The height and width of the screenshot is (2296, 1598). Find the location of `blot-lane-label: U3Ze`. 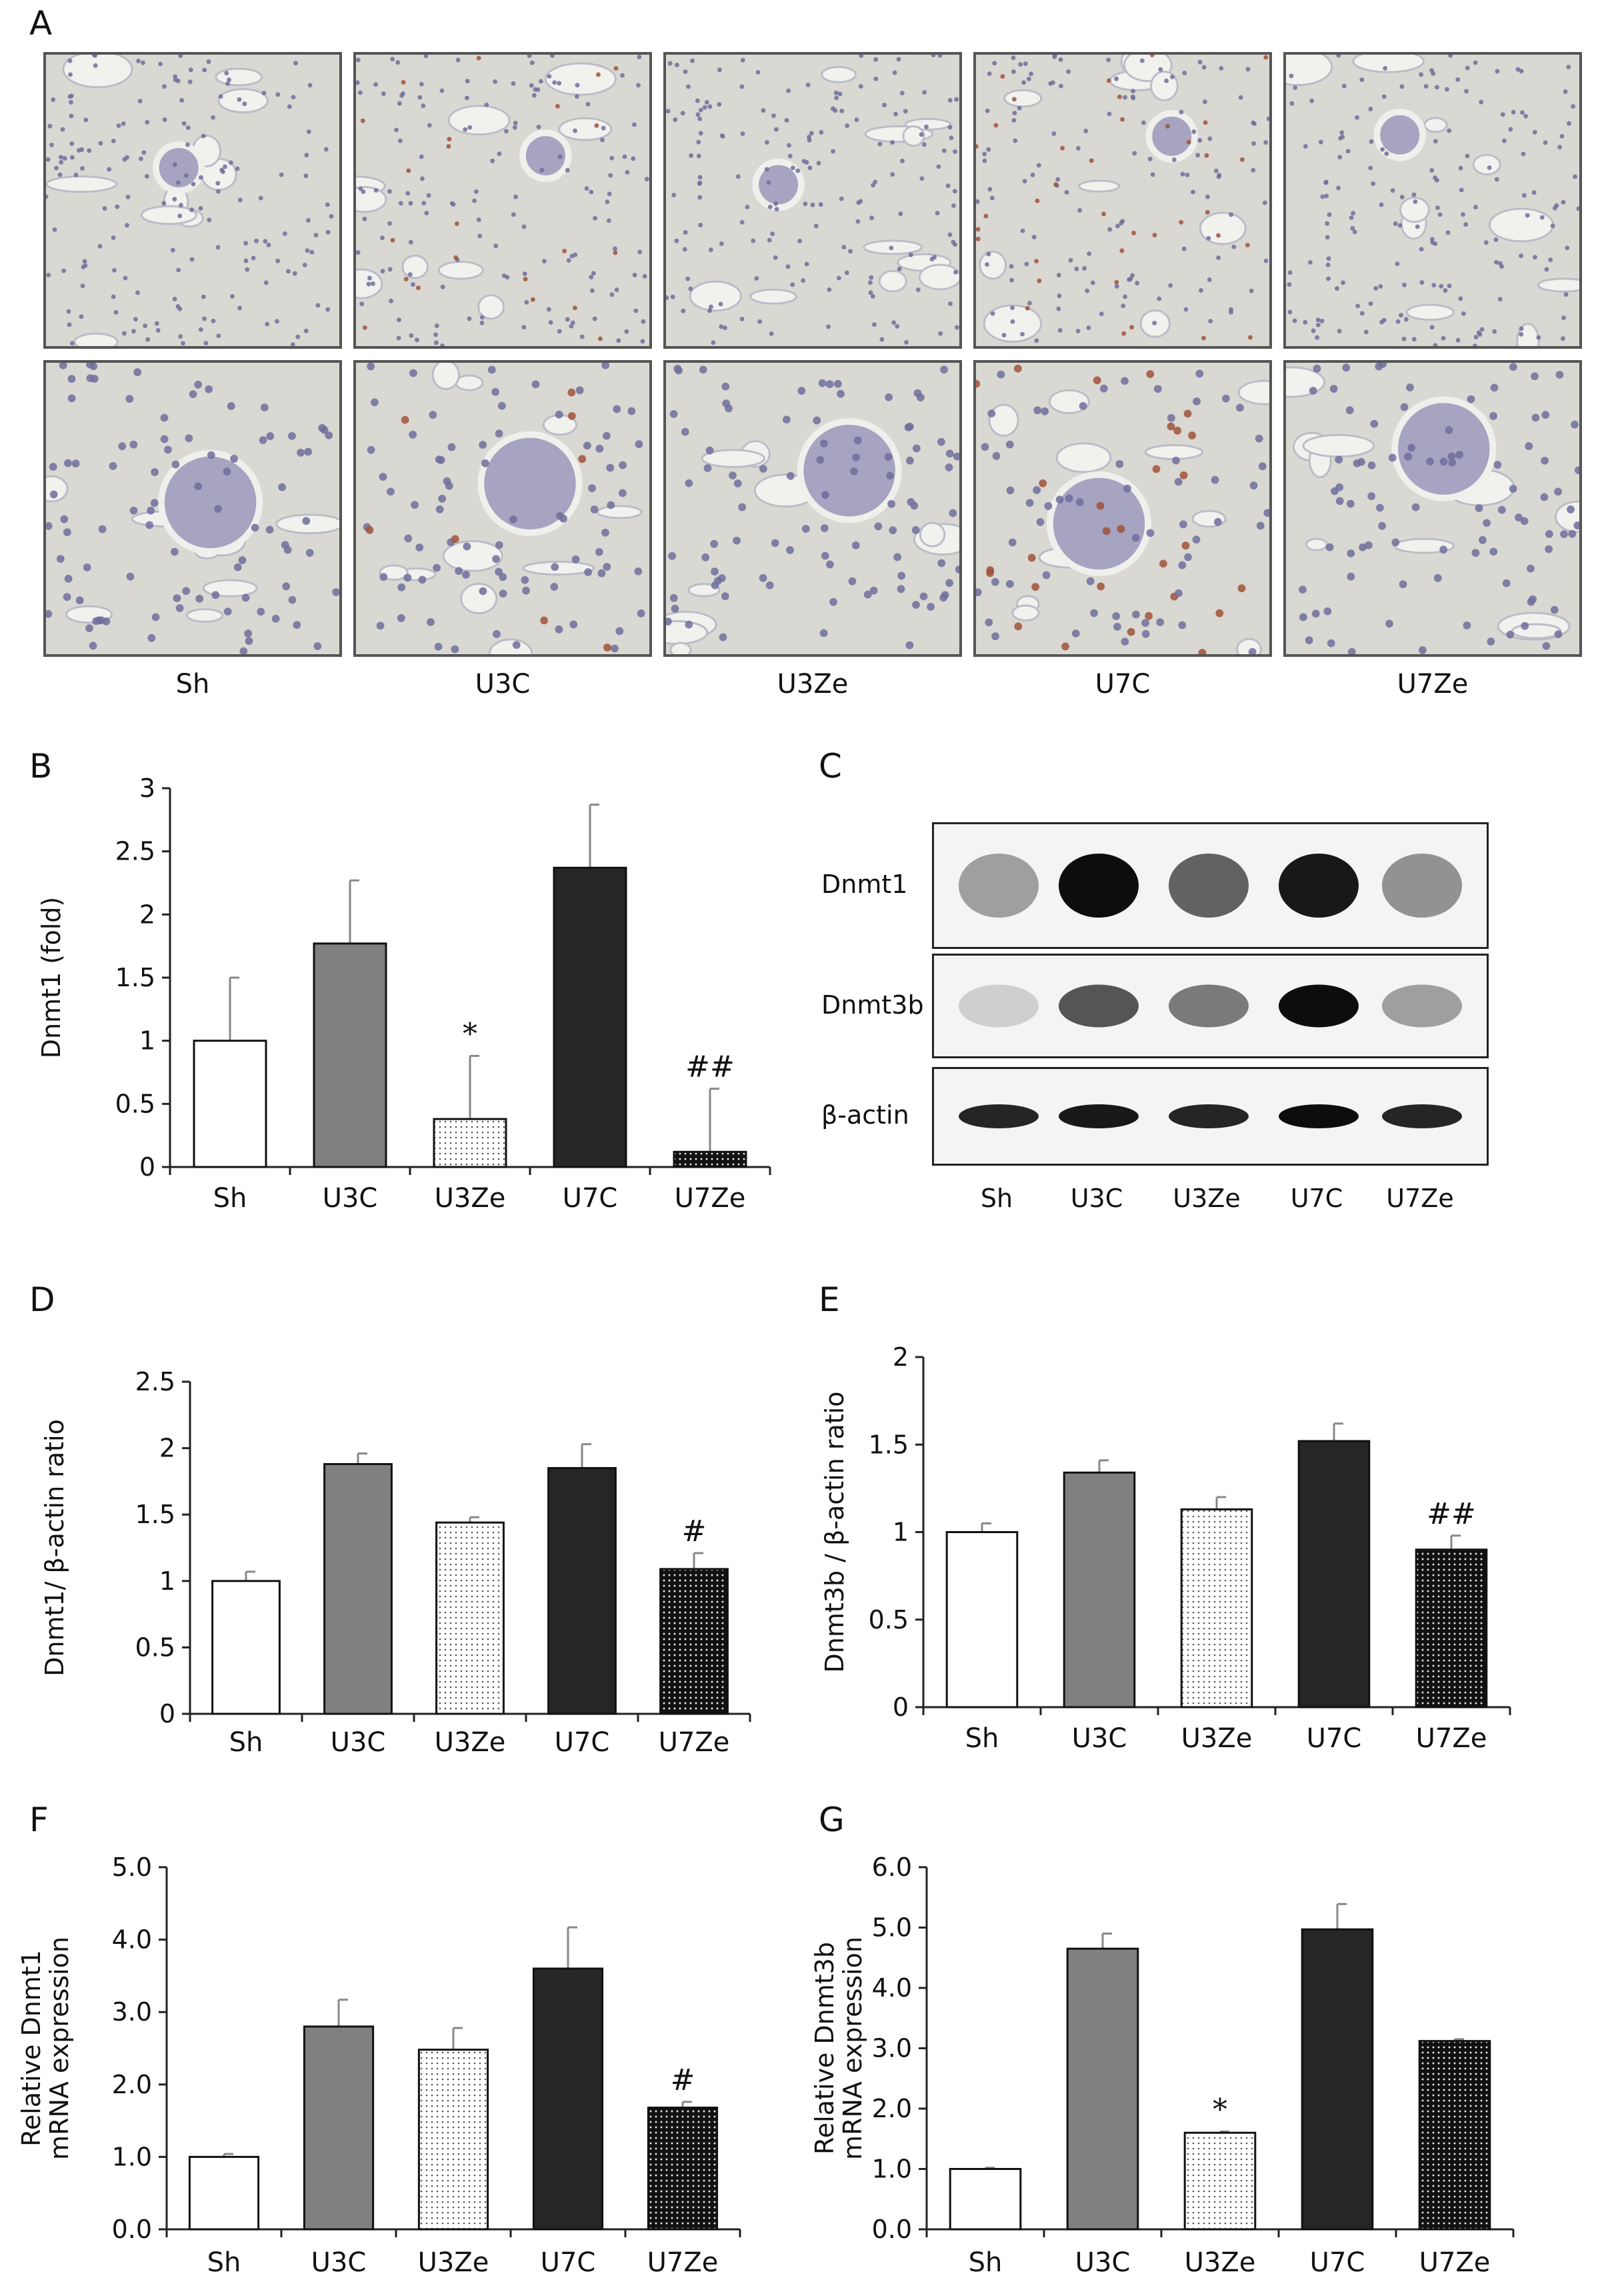

blot-lane-label: U3Ze is located at coordinates (1207, 1198).